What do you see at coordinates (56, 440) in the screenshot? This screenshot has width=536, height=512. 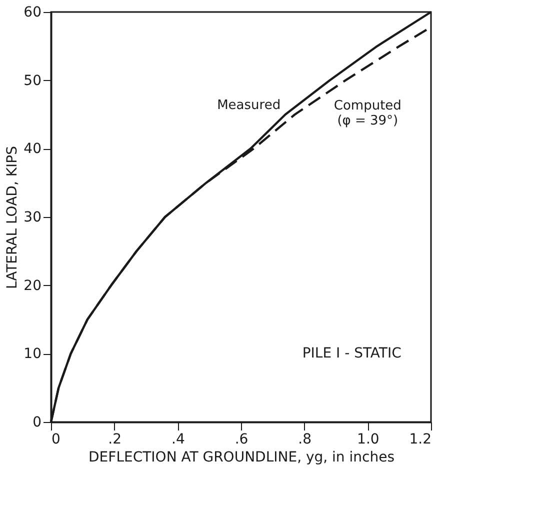 I see `x-tick-label: 0` at bounding box center [56, 440].